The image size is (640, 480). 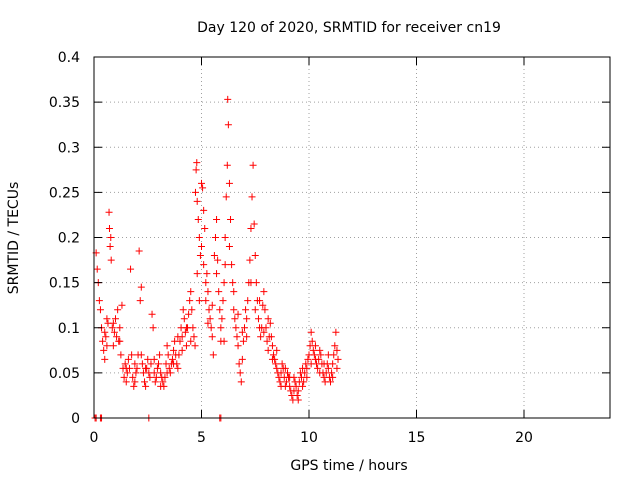 I want to click on y-tick-label: 0.35, so click(x=64, y=103).